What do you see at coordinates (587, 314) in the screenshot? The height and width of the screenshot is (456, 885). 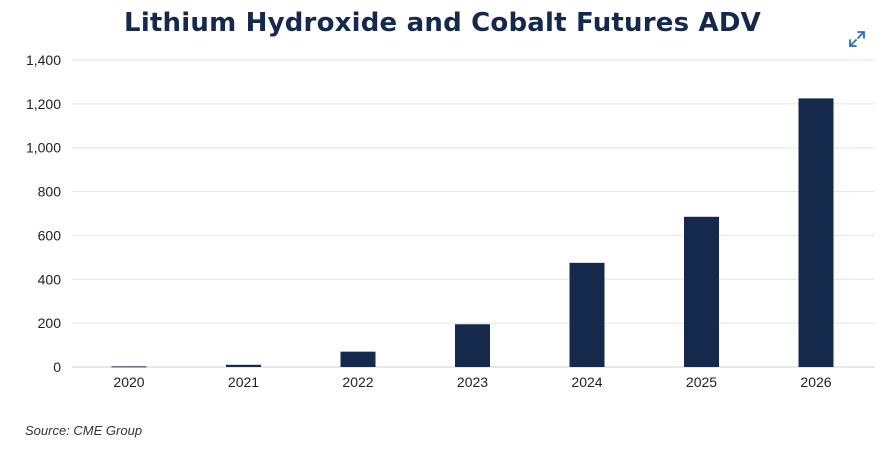 I see `bar-2024` at bounding box center [587, 314].